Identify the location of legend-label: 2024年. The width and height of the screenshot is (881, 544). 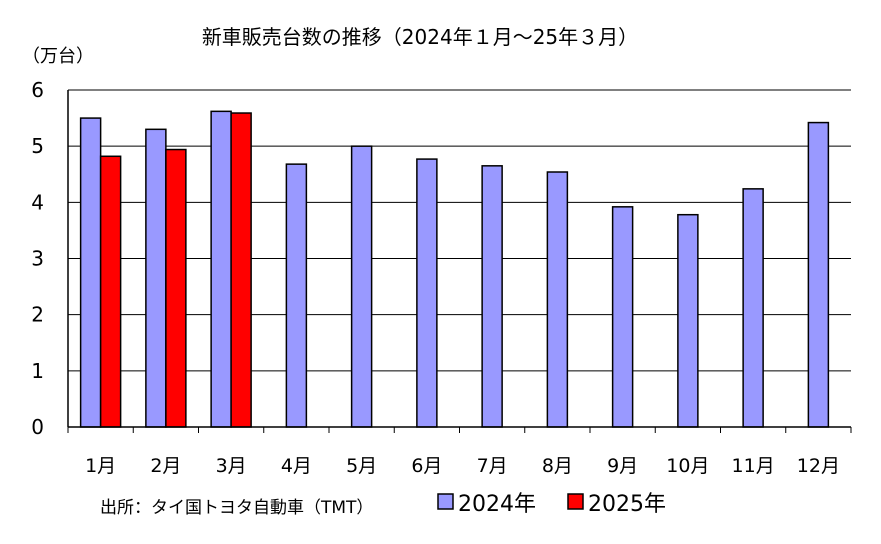
(497, 504).